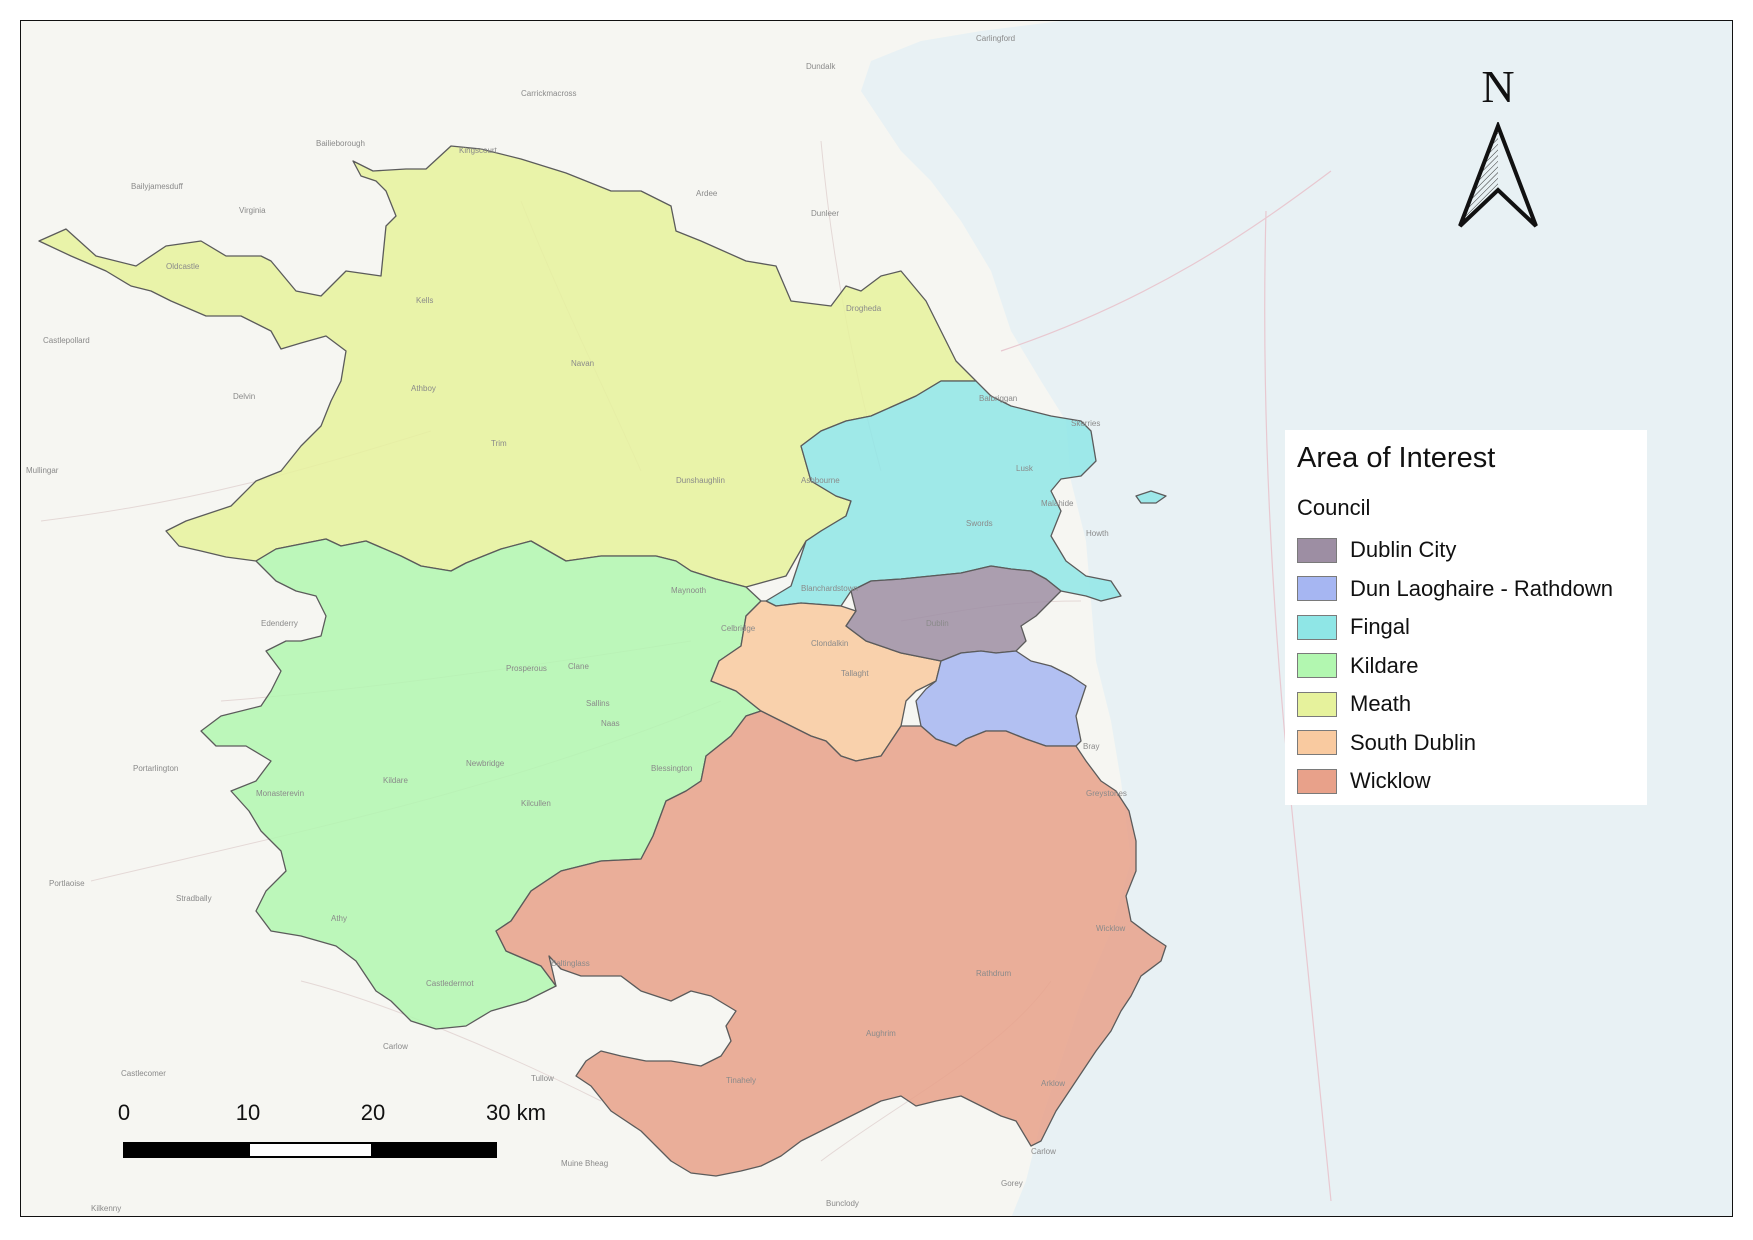  Describe the element at coordinates (707, 193) in the screenshot. I see `svg-text: Ardee` at that location.